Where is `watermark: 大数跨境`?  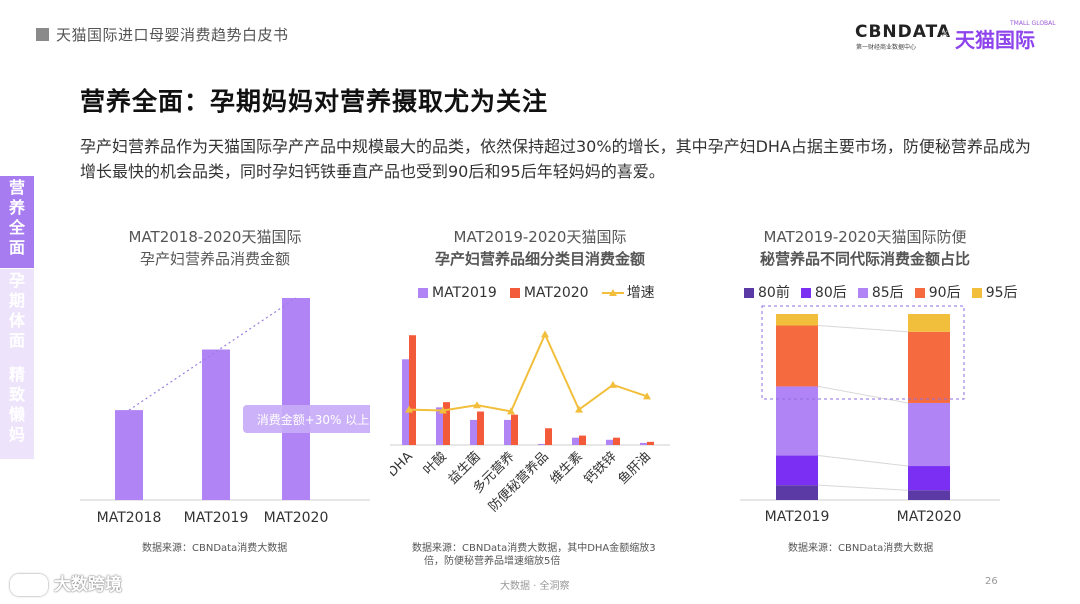 watermark: 大数跨境 is located at coordinates (66, 583).